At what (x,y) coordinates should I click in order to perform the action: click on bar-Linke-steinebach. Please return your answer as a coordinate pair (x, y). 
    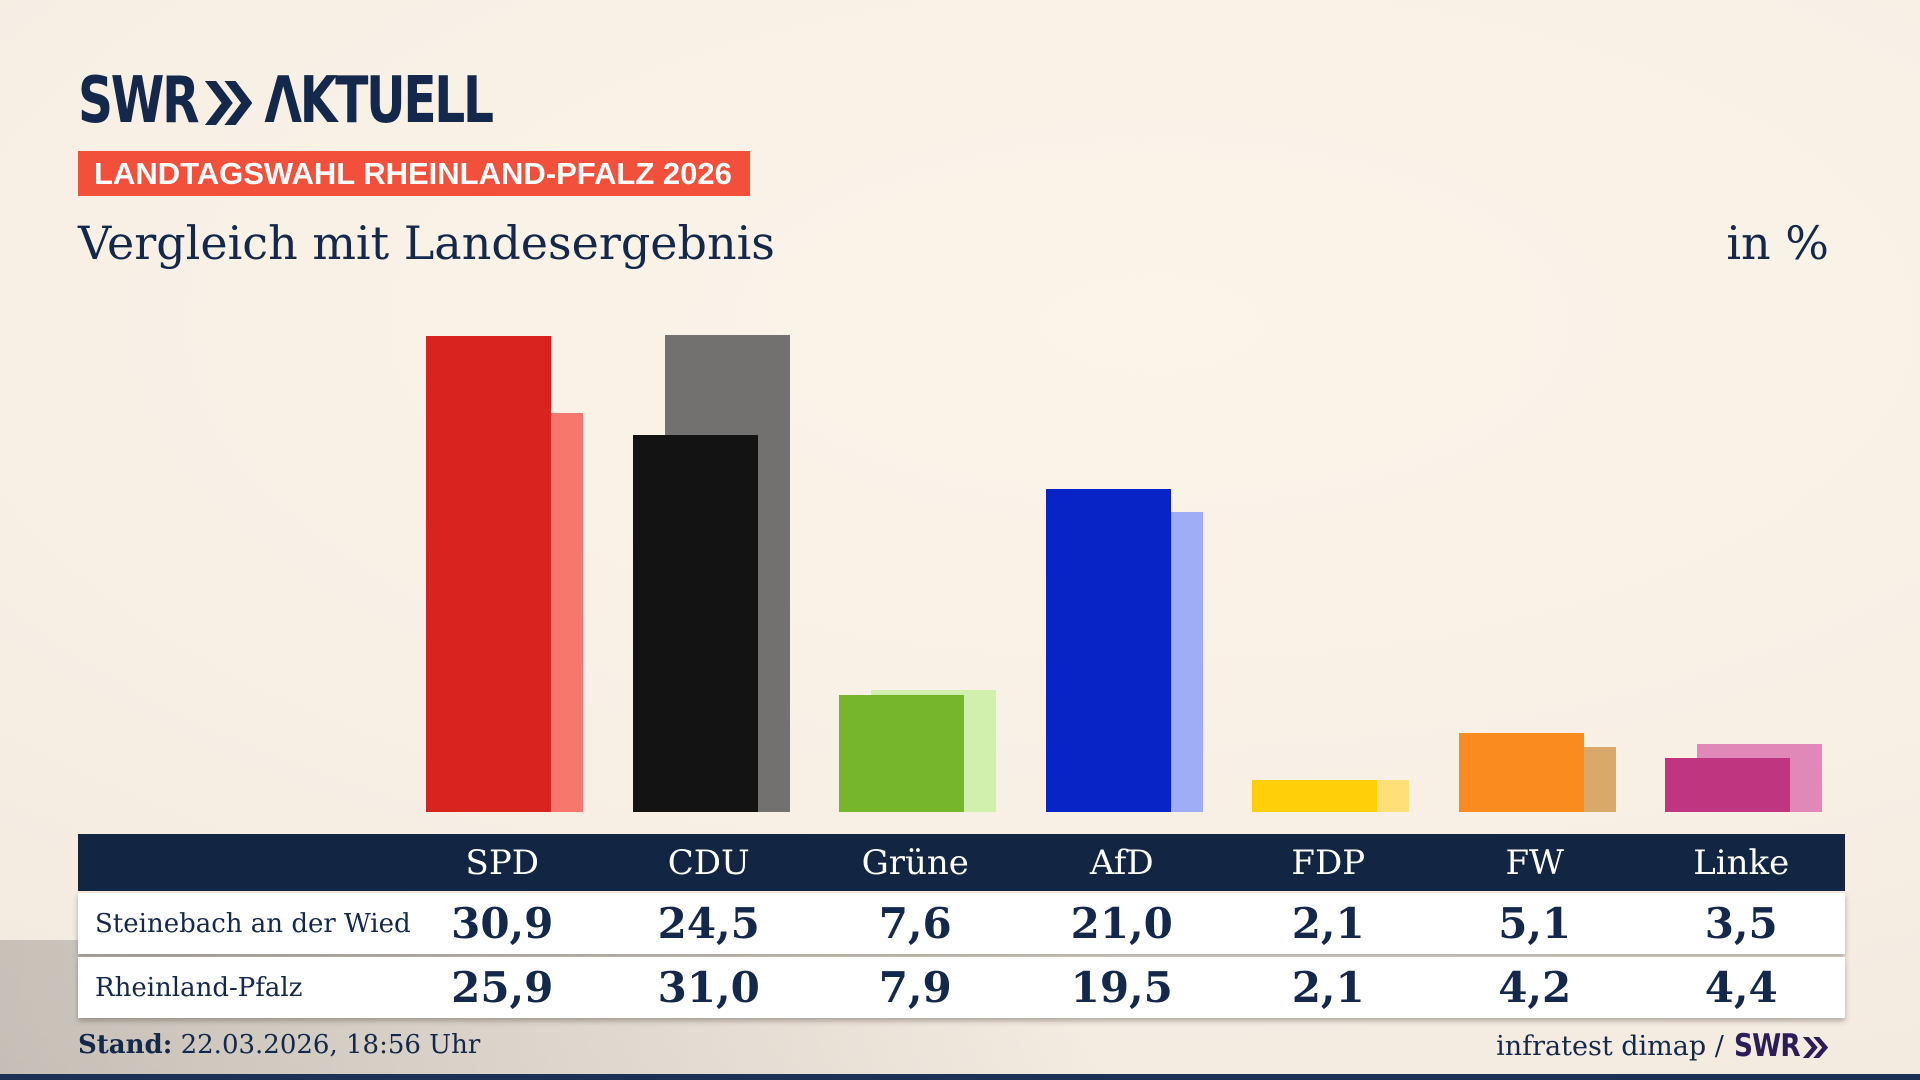
    Looking at the image, I should click on (1727, 785).